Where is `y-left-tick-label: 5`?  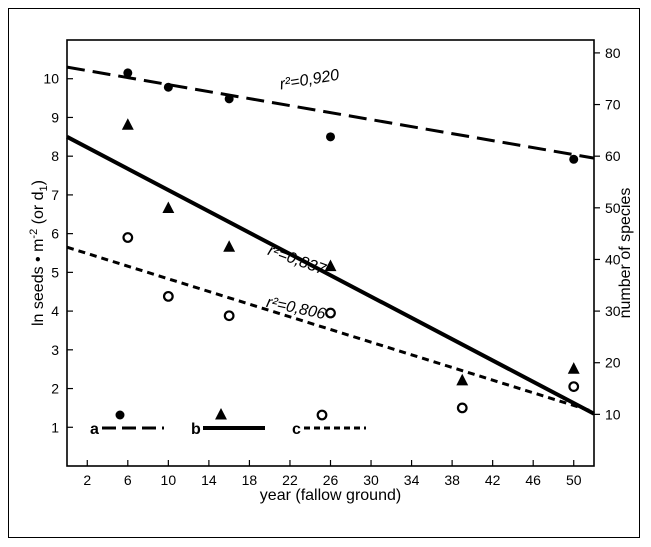
y-left-tick-label: 5 is located at coordinates (55, 272).